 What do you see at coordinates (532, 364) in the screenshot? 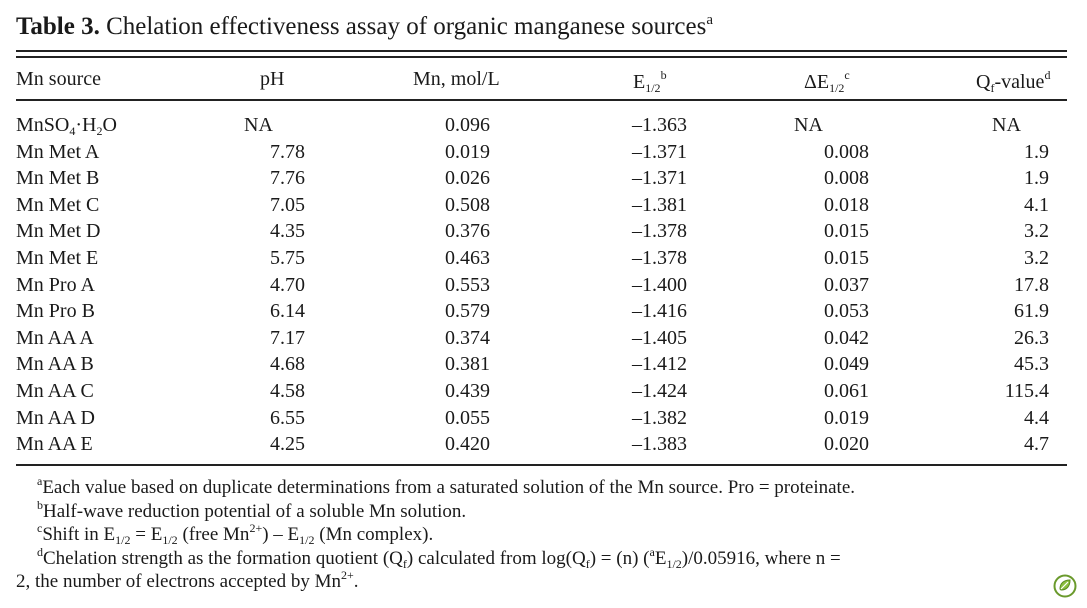
I see `table-row: Mn AA B 4.68 0.381 –1.412 0.049 45.3` at bounding box center [532, 364].